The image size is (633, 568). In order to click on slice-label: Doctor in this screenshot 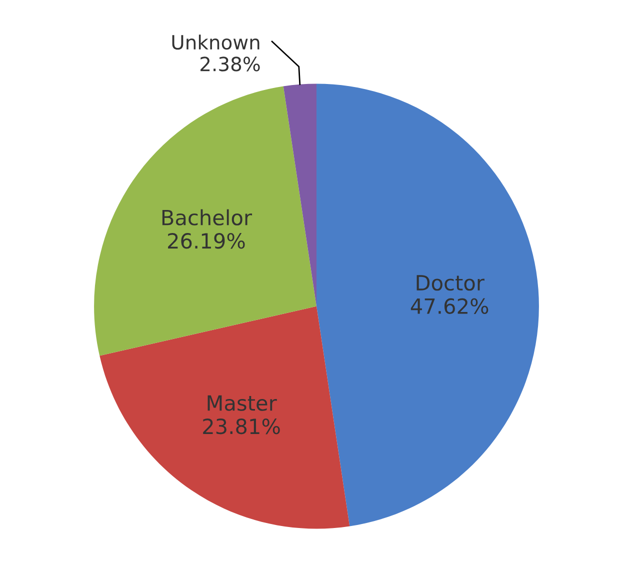, I will do `click(450, 283)`.